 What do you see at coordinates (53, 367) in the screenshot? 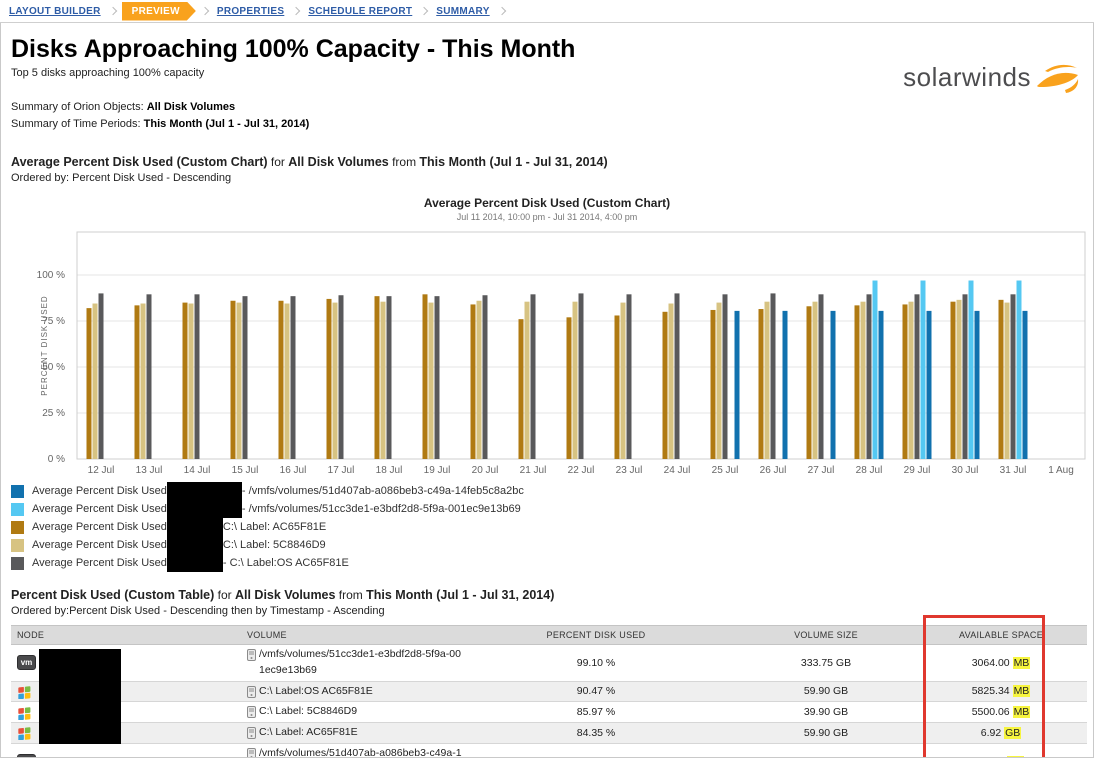
I see `svg-text: 50 %` at bounding box center [53, 367].